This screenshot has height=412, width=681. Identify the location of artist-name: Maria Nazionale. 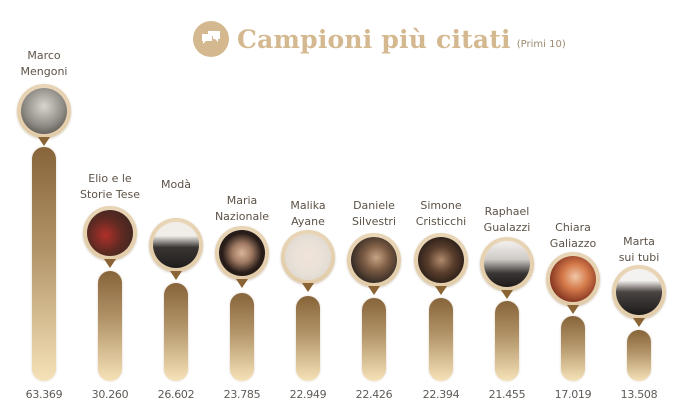
(242, 208).